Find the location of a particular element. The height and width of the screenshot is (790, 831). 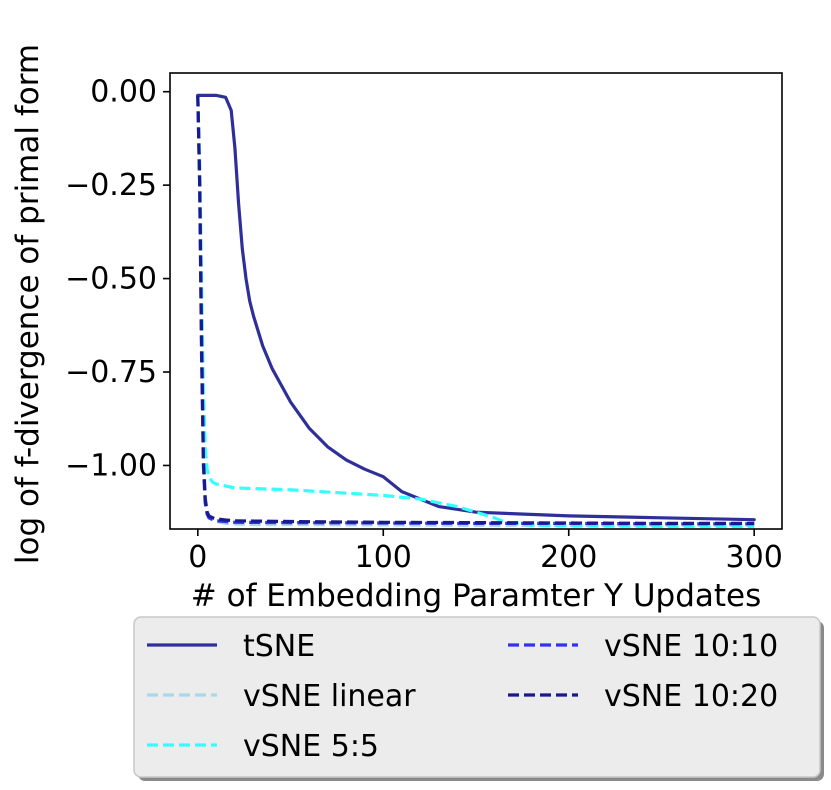

legend-label-vsne-5-5: vSNE 5:5 is located at coordinates (311, 746).